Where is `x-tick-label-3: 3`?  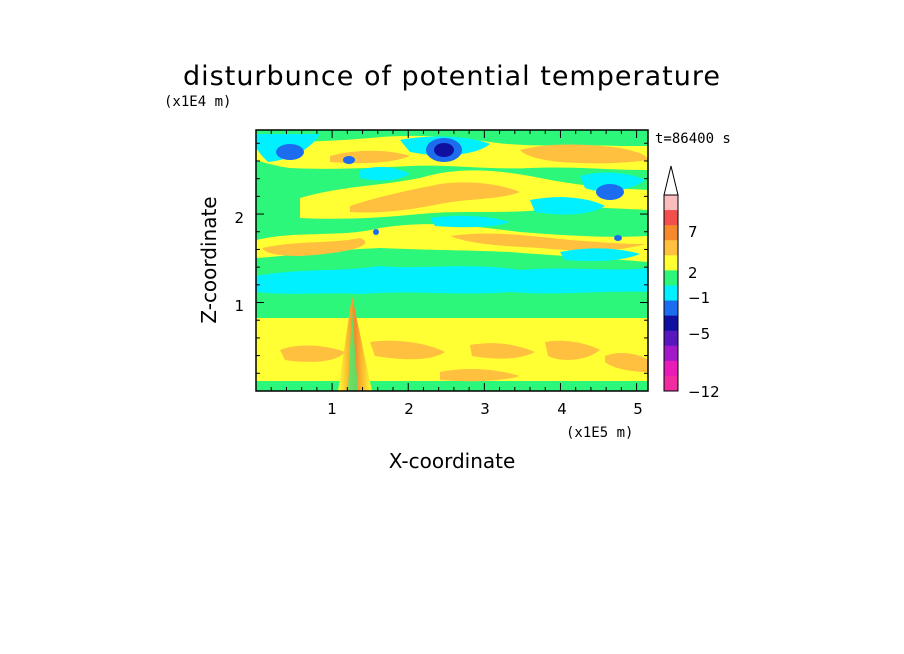 x-tick-label-3: 3 is located at coordinates (485, 409).